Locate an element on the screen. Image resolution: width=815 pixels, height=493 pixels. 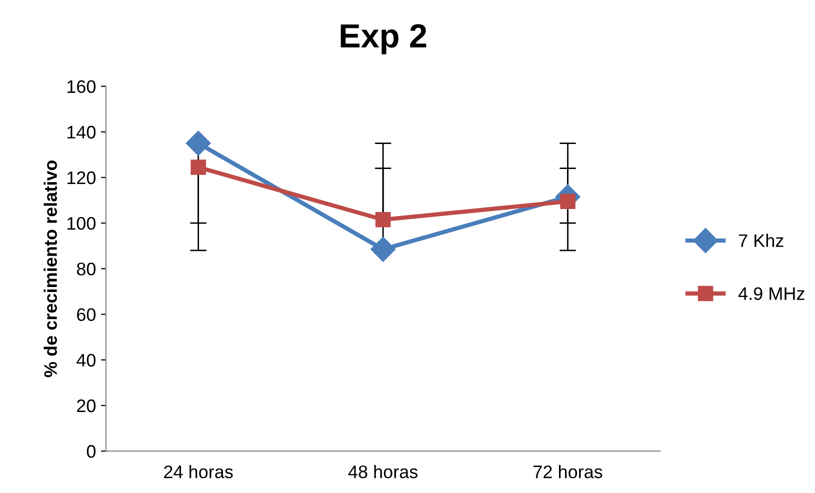
x-tick-label: 24 horas is located at coordinates (198, 471).